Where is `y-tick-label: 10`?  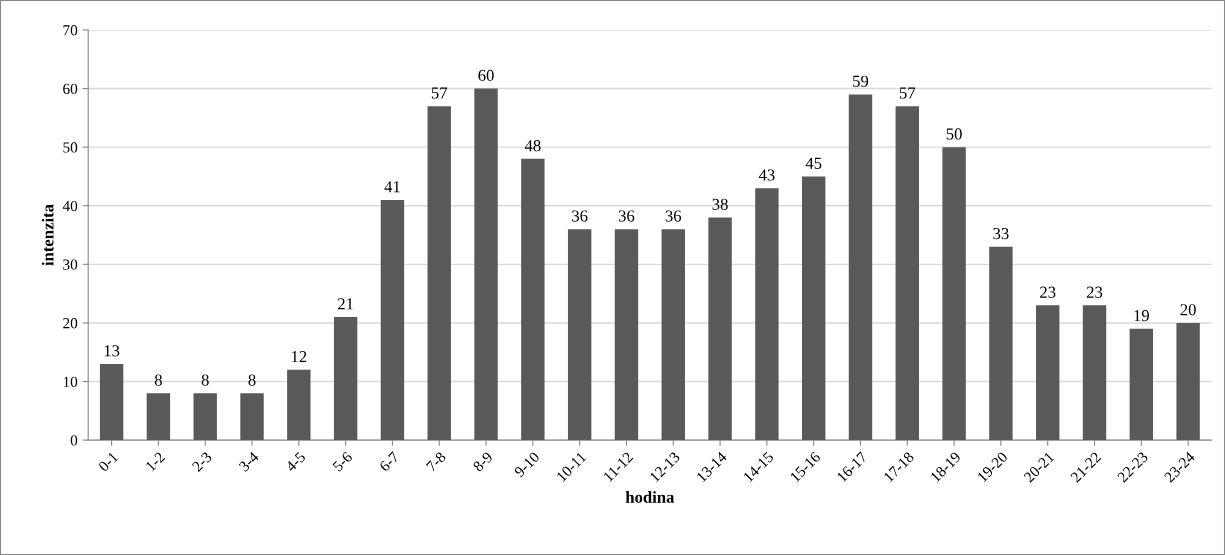
y-tick-label: 10 is located at coordinates (70, 381).